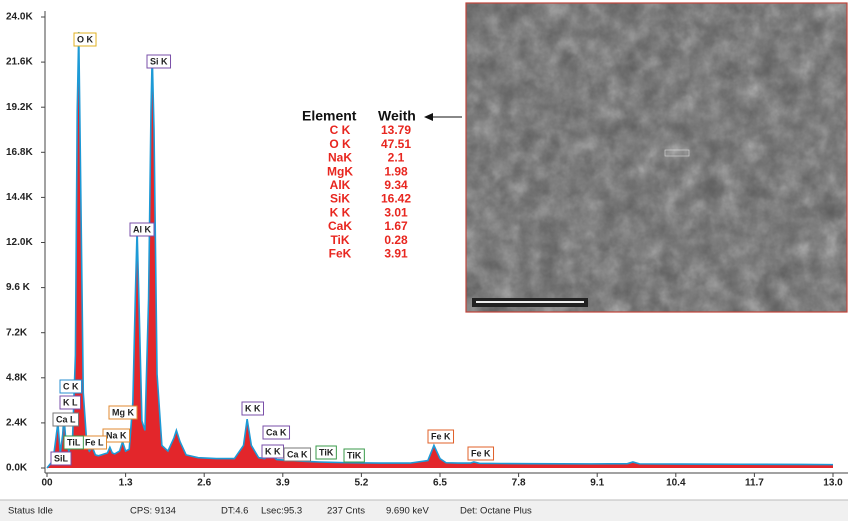 The height and width of the screenshot is (526, 848). What do you see at coordinates (340, 171) in the screenshot?
I see `table-element: MgK` at bounding box center [340, 171].